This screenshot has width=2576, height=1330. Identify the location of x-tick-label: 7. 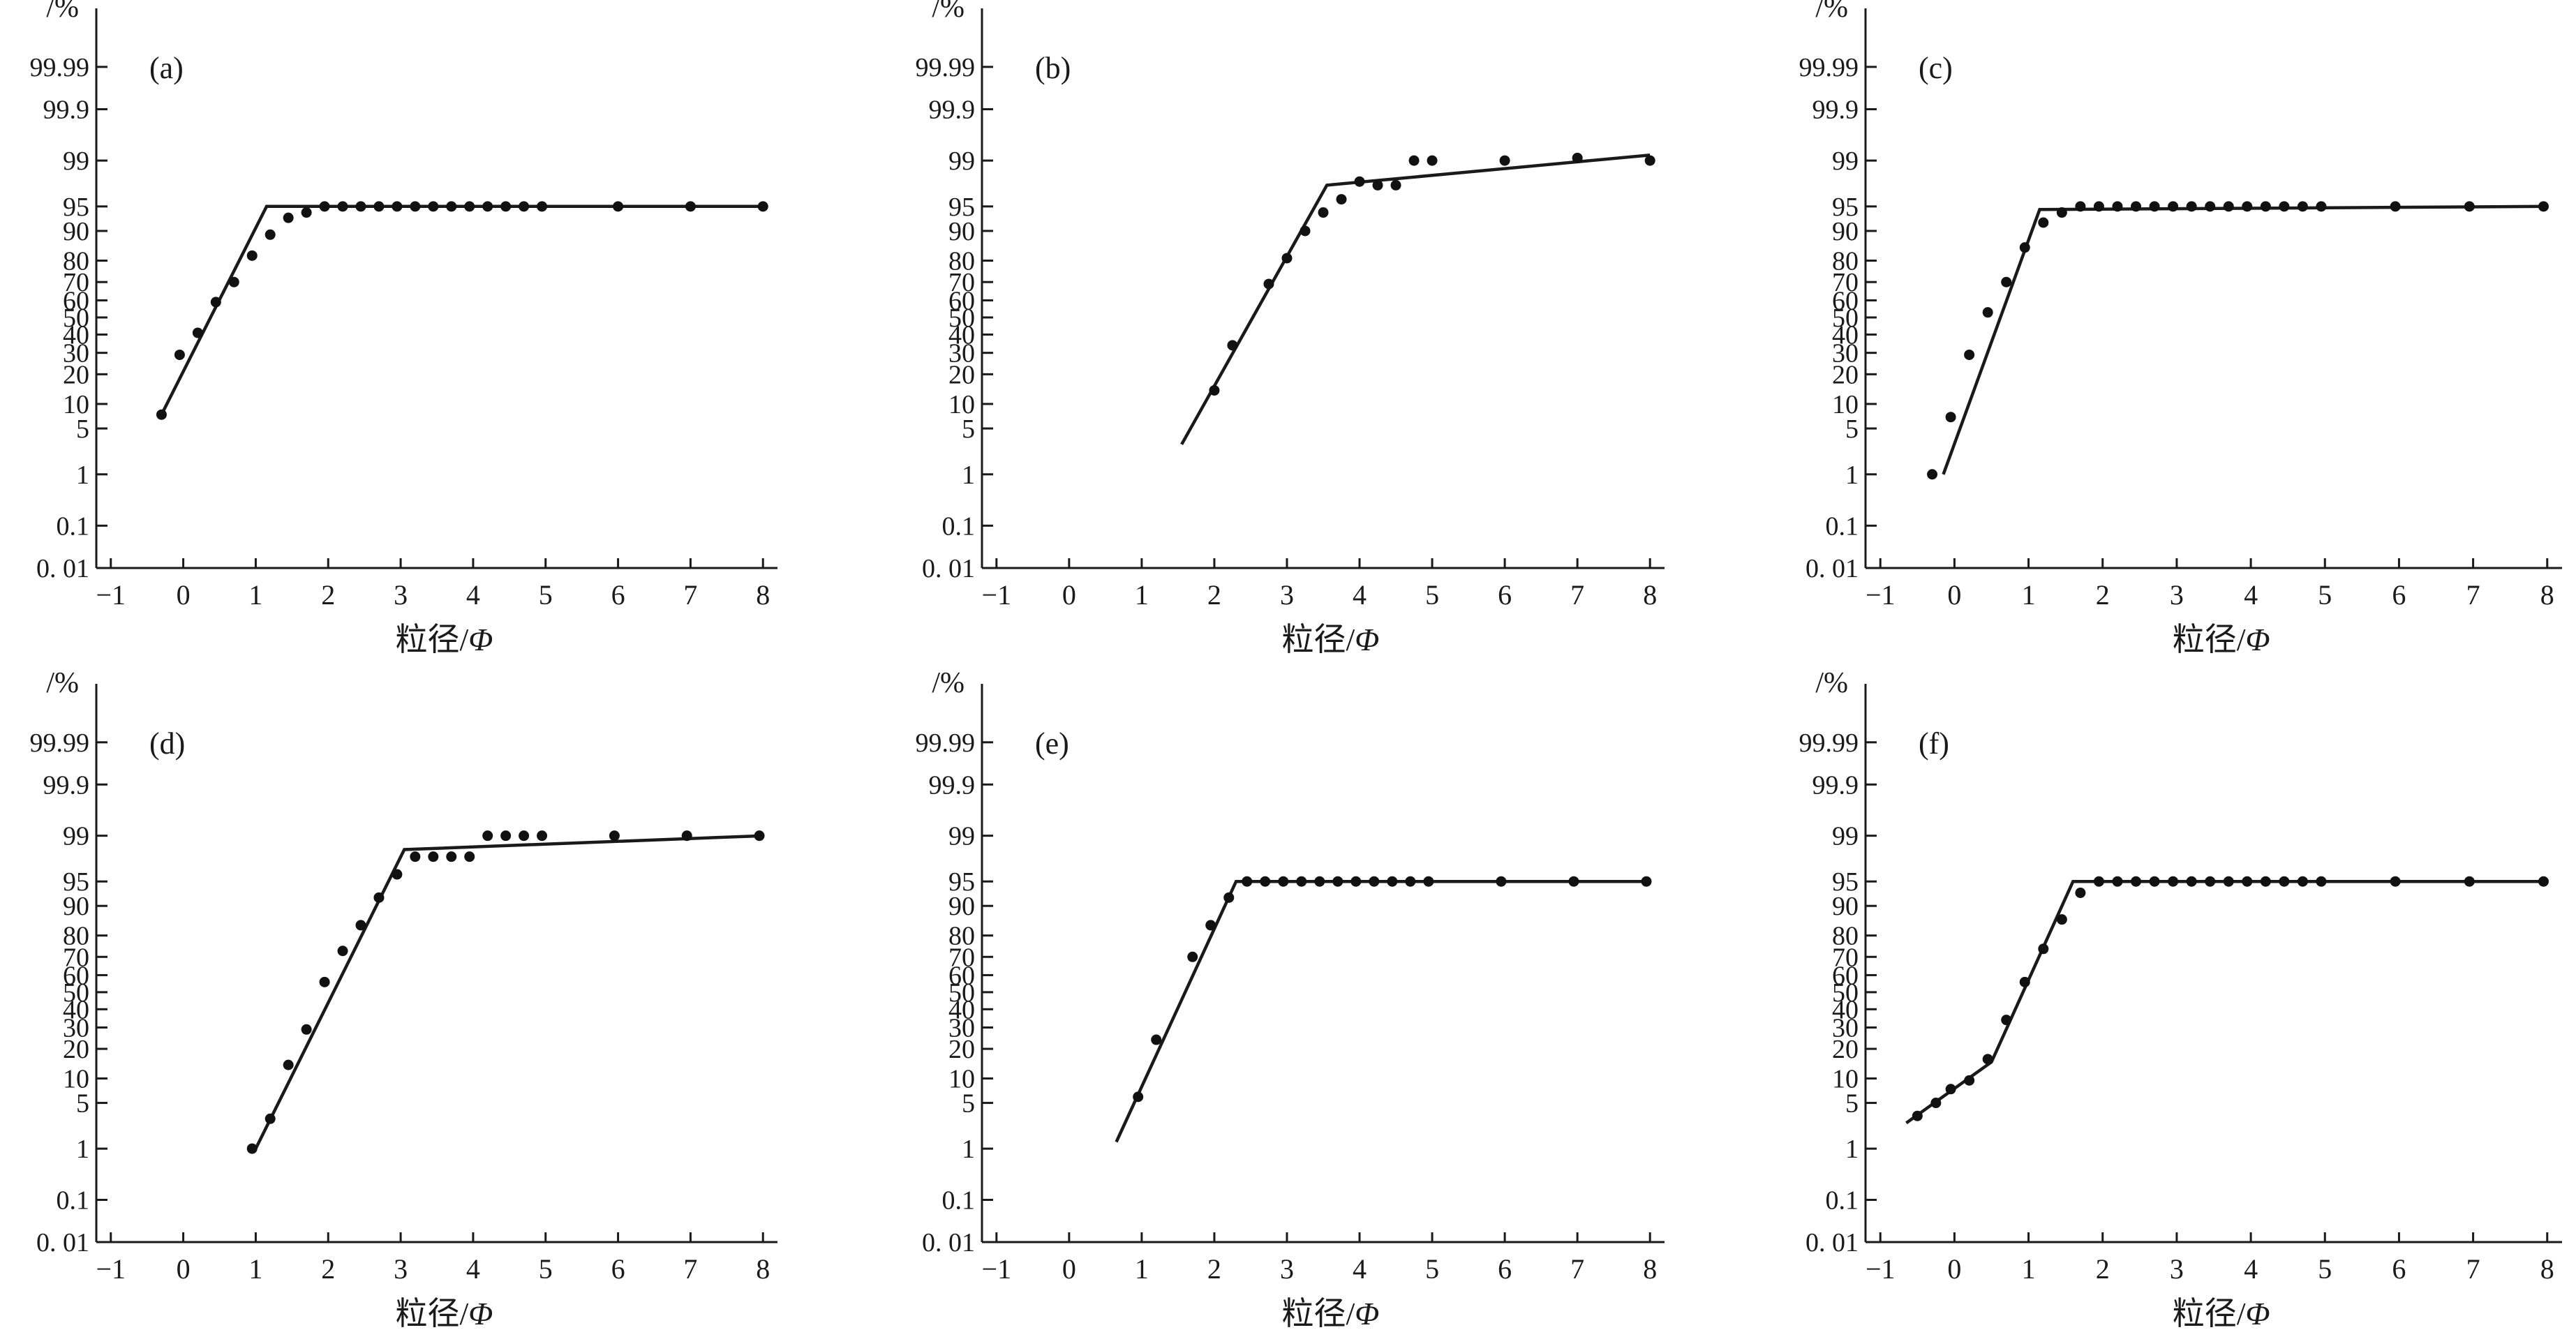
(1577, 1269).